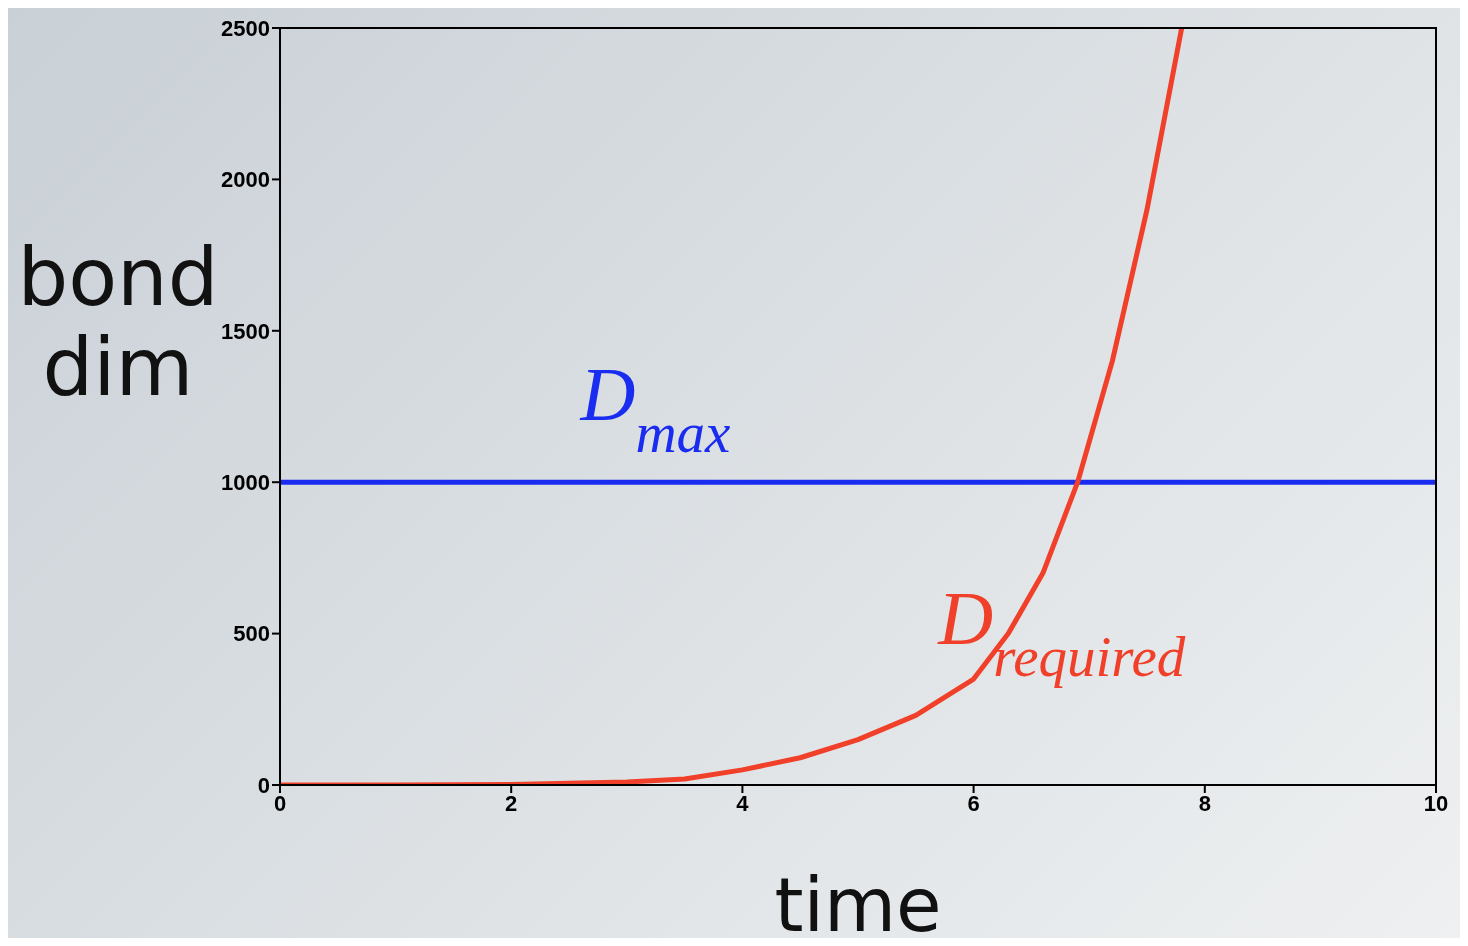 The image size is (1468, 946). I want to click on y-tick-label: 2000, so click(245, 180).